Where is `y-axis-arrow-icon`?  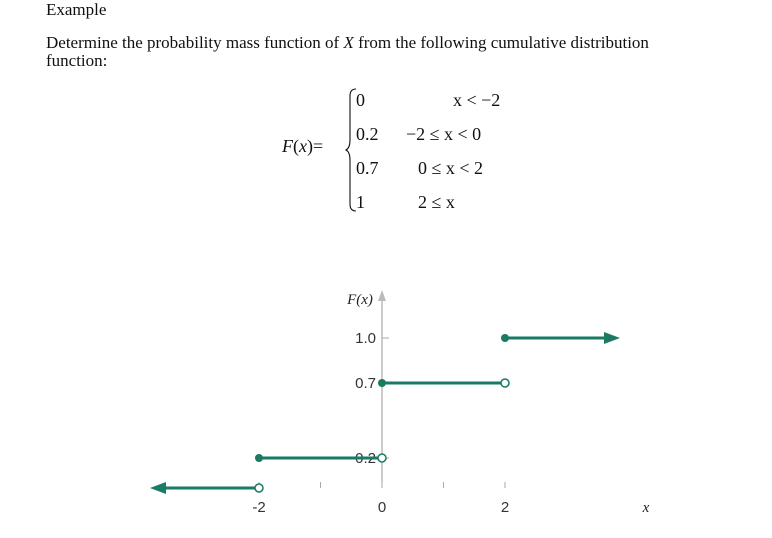 y-axis-arrow-icon is located at coordinates (382, 295).